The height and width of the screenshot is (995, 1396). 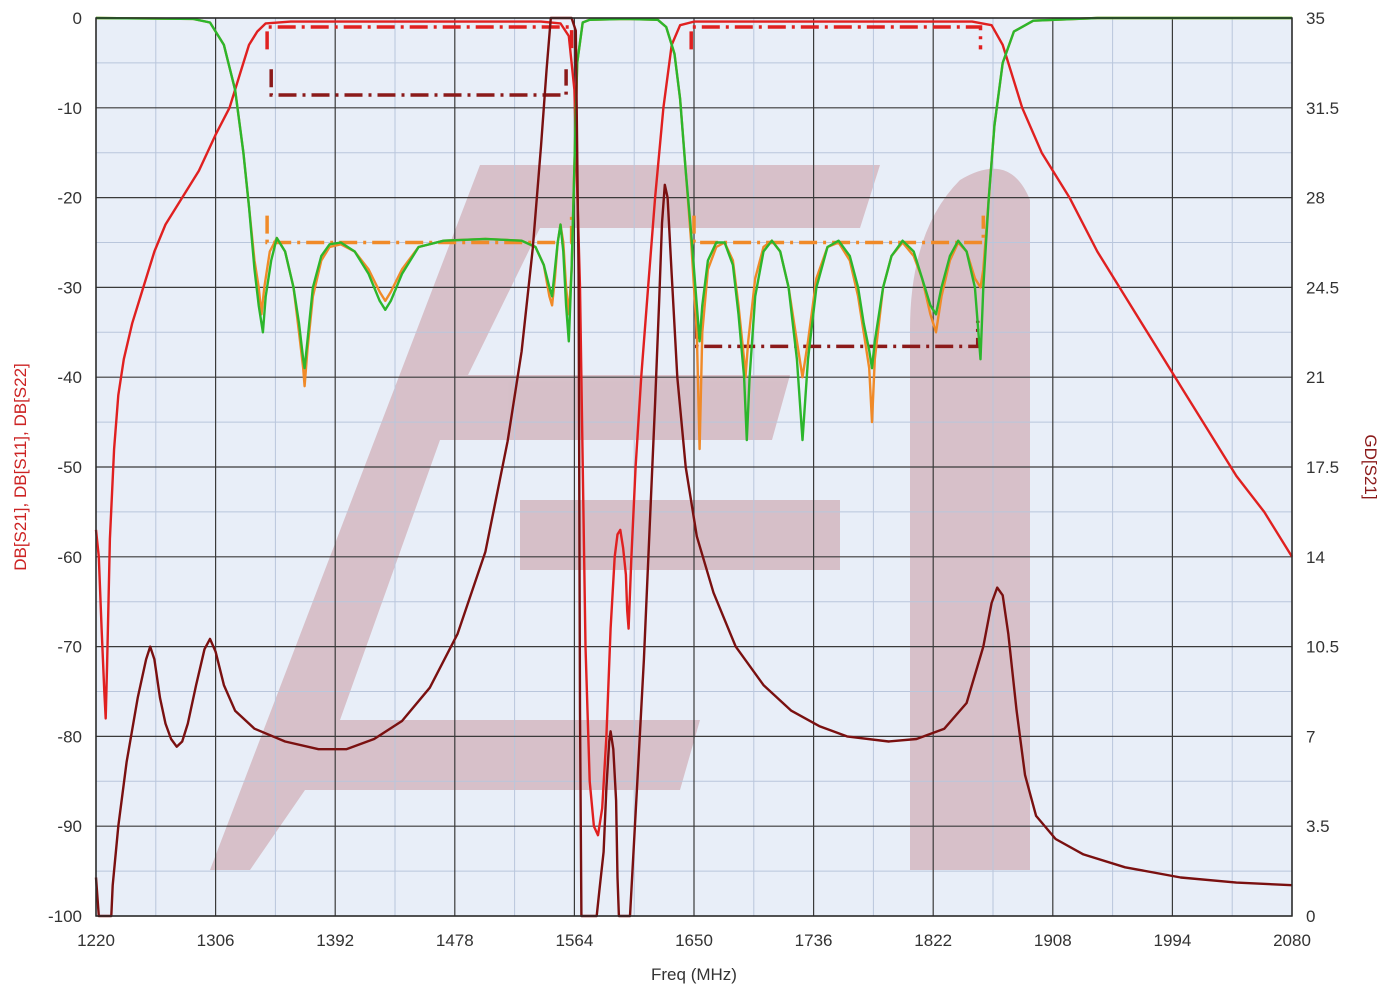 I want to click on x-tick-label: 1478, so click(x=455, y=940).